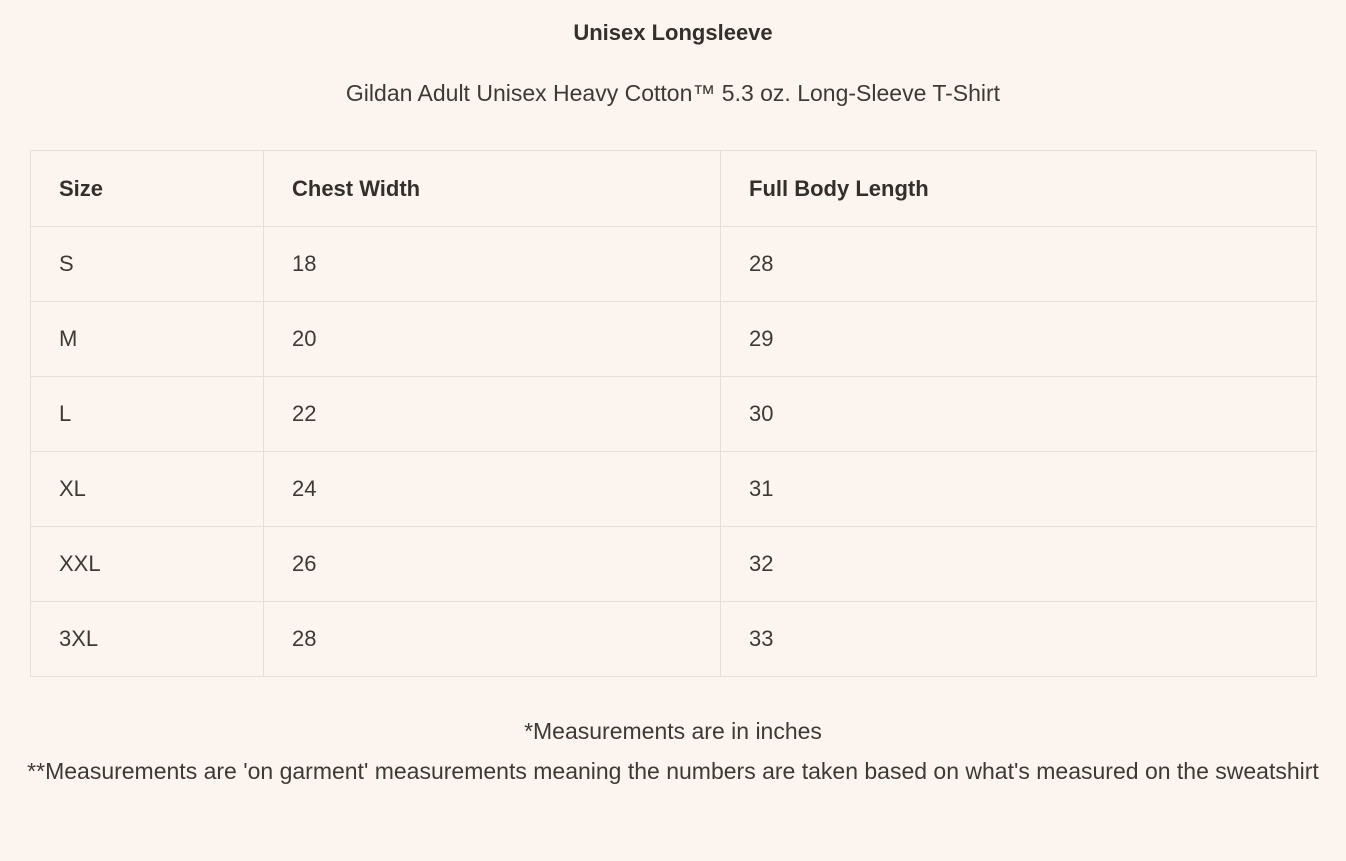 The height and width of the screenshot is (861, 1346). What do you see at coordinates (1018, 564) in the screenshot?
I see `full-body-length-cell: 32` at bounding box center [1018, 564].